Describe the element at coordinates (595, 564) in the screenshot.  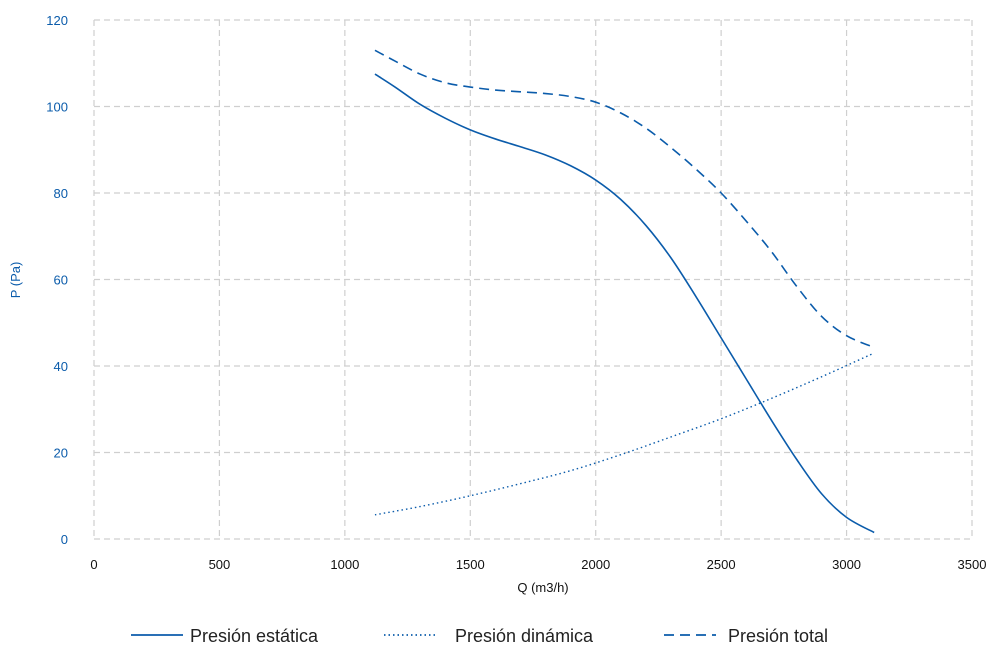
I see `x-tick-label: 2000` at that location.